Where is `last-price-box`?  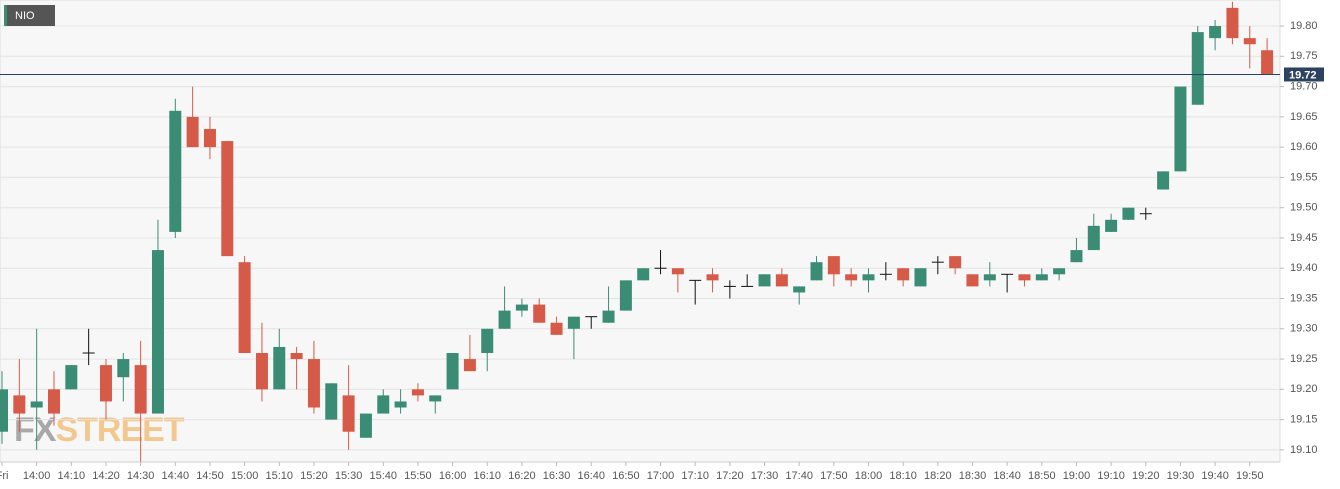
last-price-box is located at coordinates (1304, 74).